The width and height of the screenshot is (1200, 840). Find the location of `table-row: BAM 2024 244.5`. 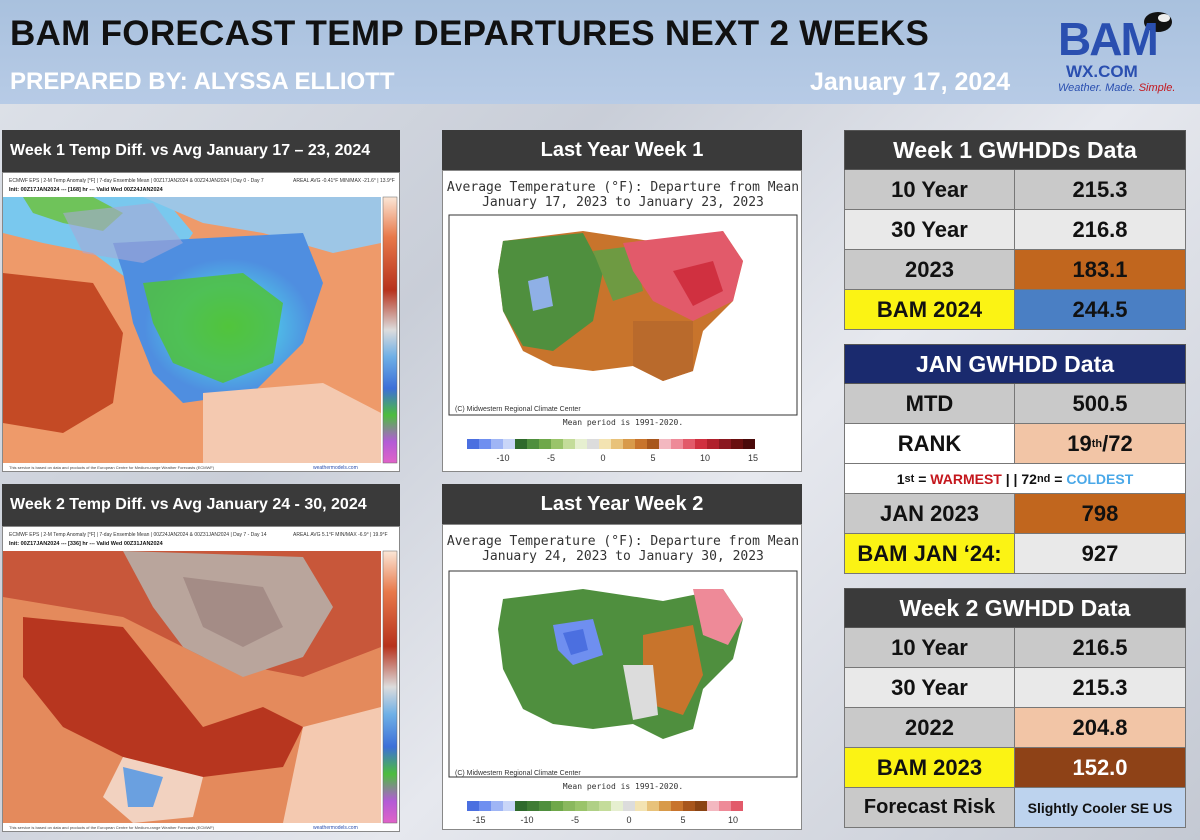

table-row: BAM 2024 244.5 is located at coordinates (1015, 310).